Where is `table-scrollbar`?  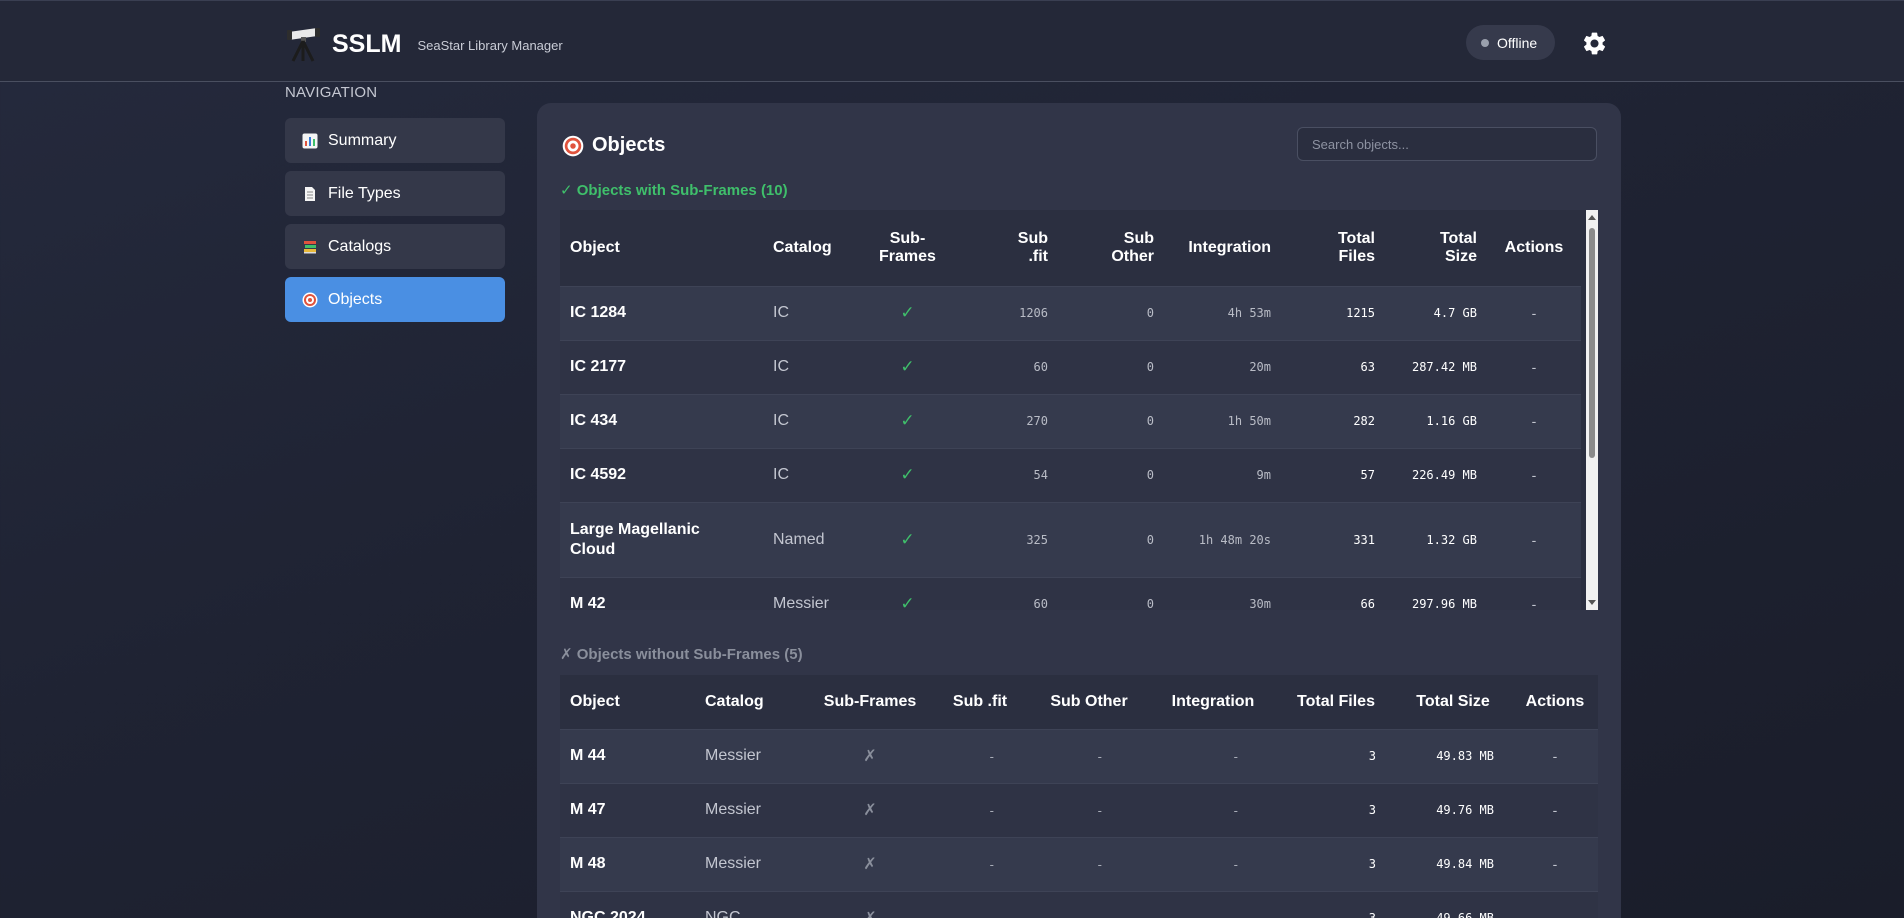 table-scrollbar is located at coordinates (1592, 410).